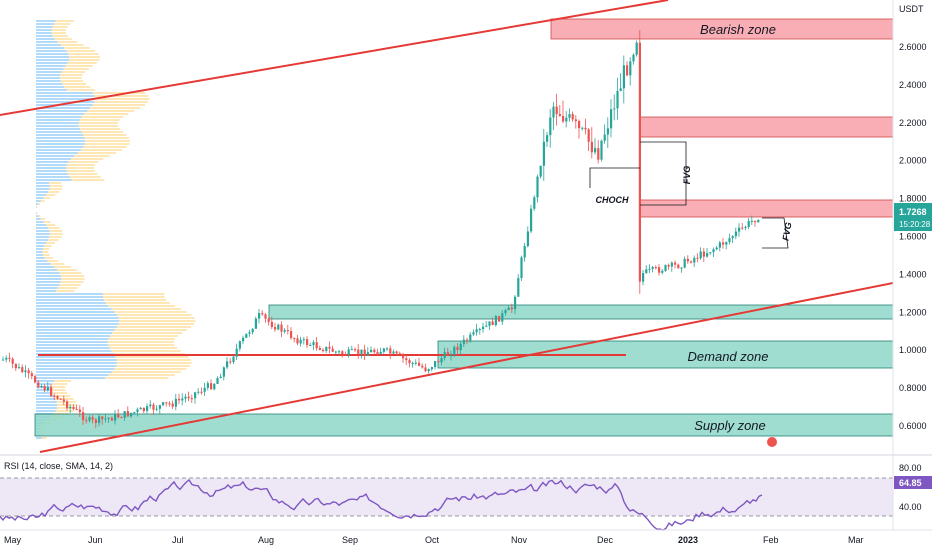 The height and width of the screenshot is (550, 932). I want to click on time-axis: May Jun Jul Aug Sep Oct Nov Dec 2023 Feb Mar, so click(434, 540).